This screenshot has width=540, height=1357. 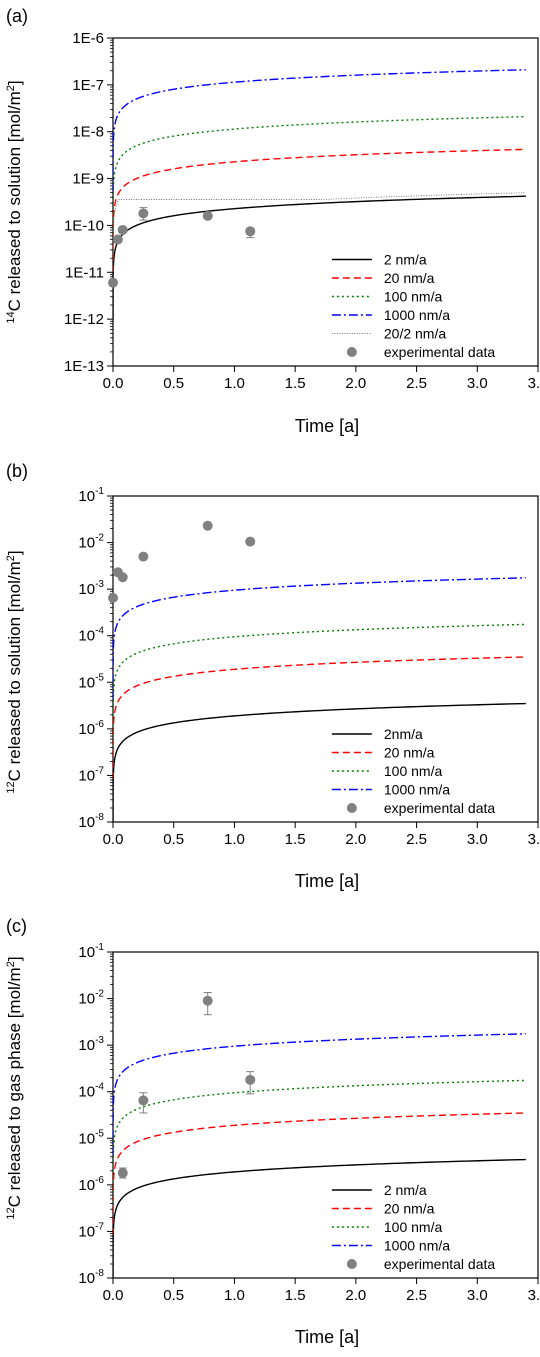 What do you see at coordinates (84, 366) in the screenshot?
I see `y-tick-label: 1E-13` at bounding box center [84, 366].